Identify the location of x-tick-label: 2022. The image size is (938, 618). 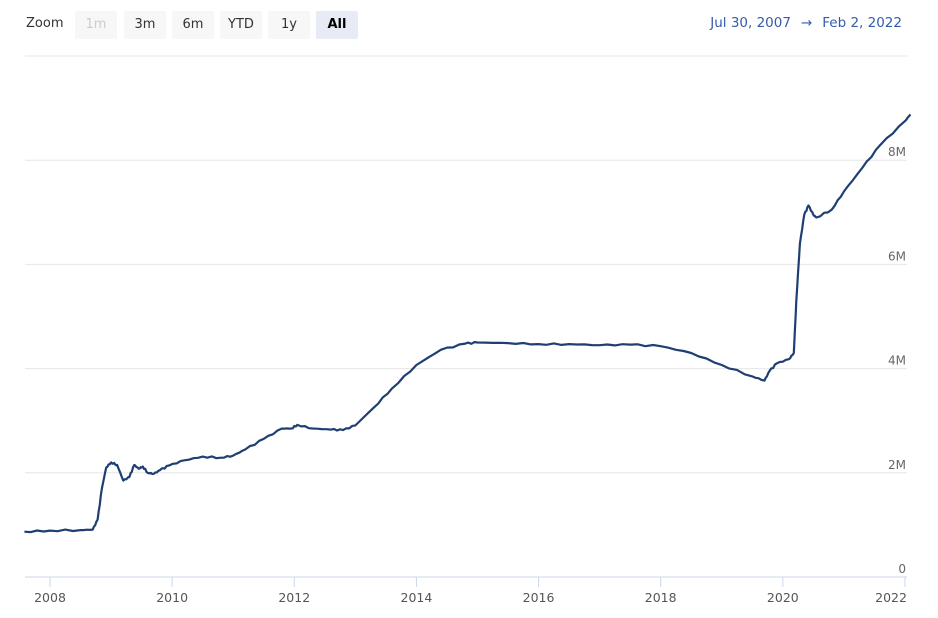
(891, 597).